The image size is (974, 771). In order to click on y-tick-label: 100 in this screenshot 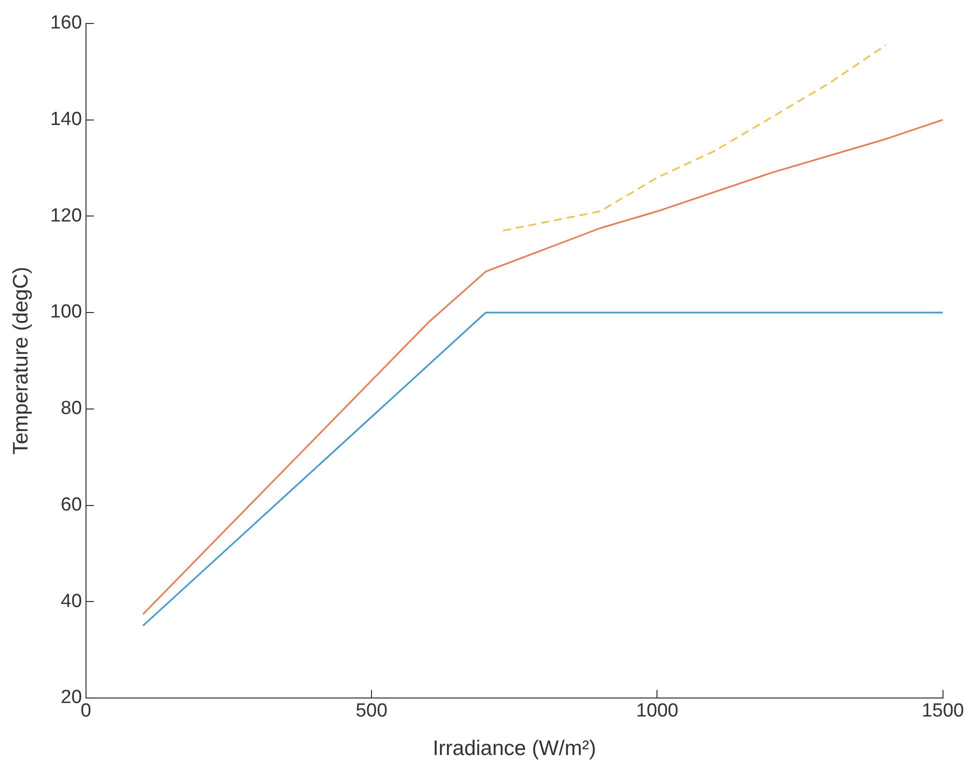, I will do `click(66, 312)`.